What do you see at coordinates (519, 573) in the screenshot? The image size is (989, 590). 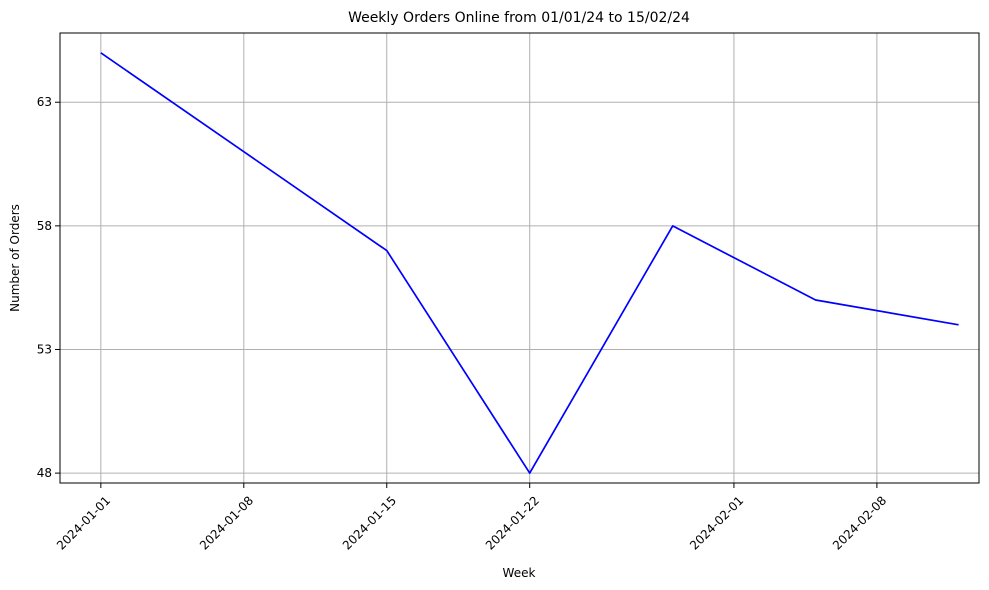 I see `x-axis-title: Week` at bounding box center [519, 573].